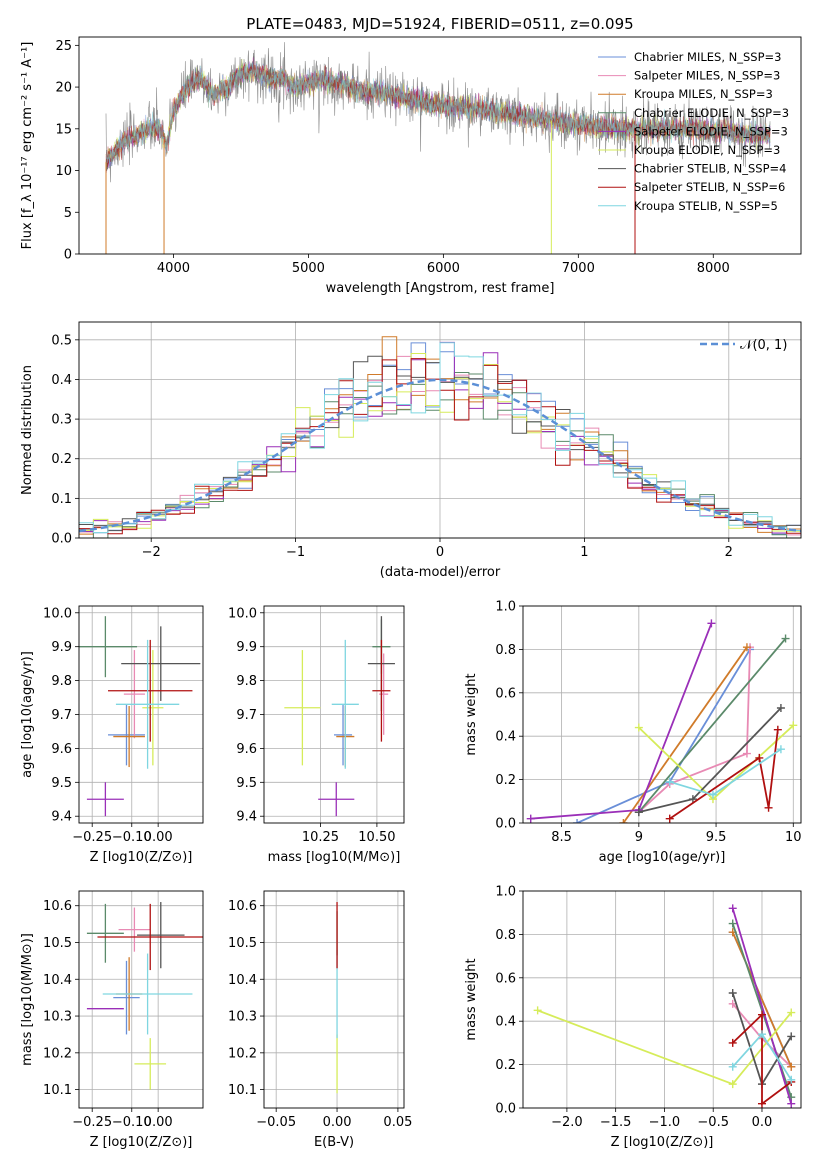  I want to click on y-axis-label: mass weight, so click(471, 999).